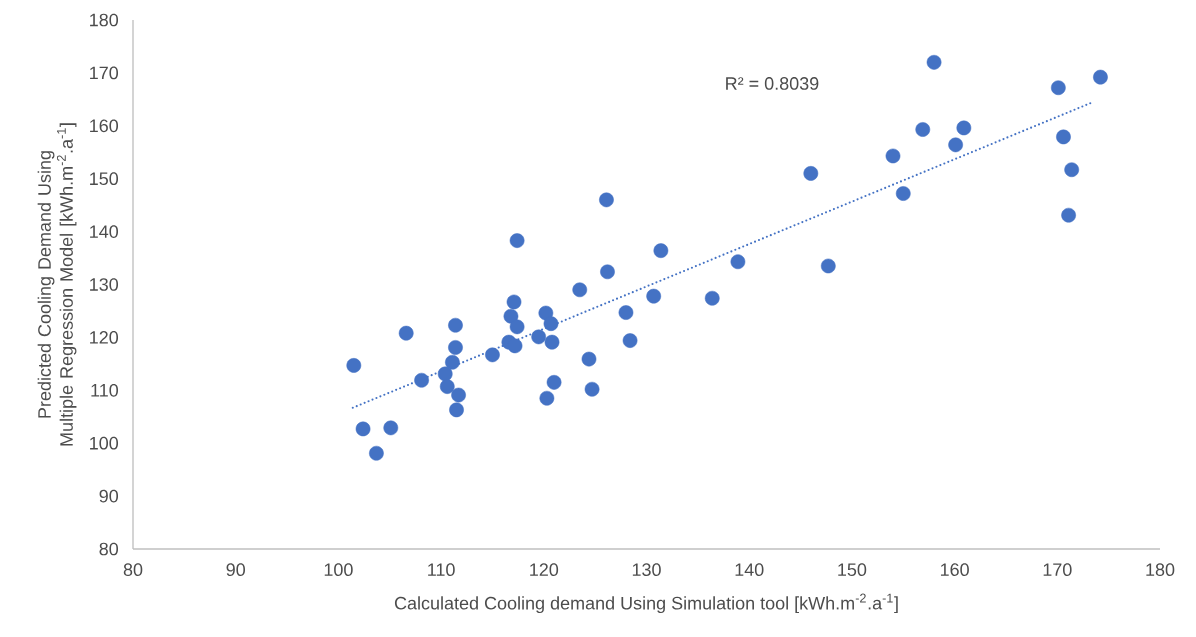 This screenshot has height=637, width=1196. What do you see at coordinates (104, 179) in the screenshot?
I see `y-tick-label: 150` at bounding box center [104, 179].